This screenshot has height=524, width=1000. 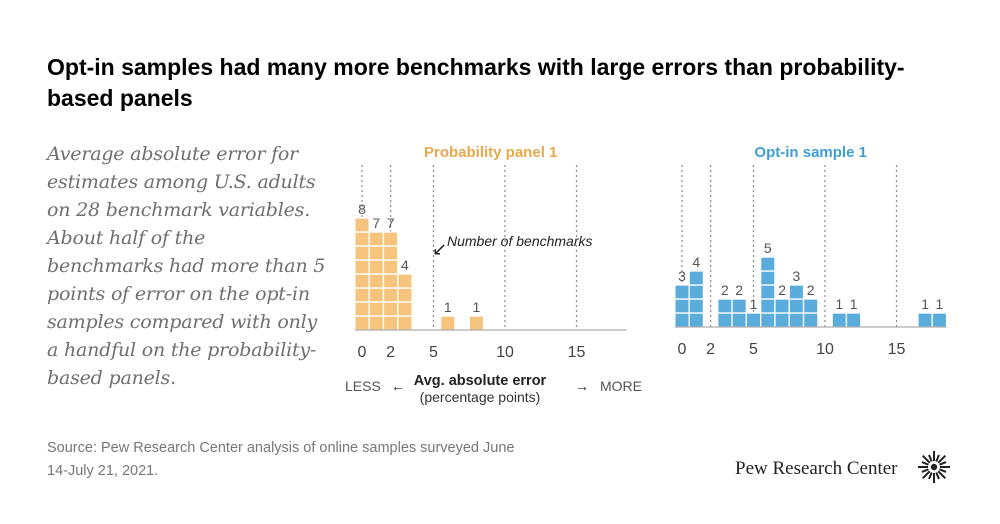 I want to click on brand-name: Pew Research Center, so click(x=816, y=468).